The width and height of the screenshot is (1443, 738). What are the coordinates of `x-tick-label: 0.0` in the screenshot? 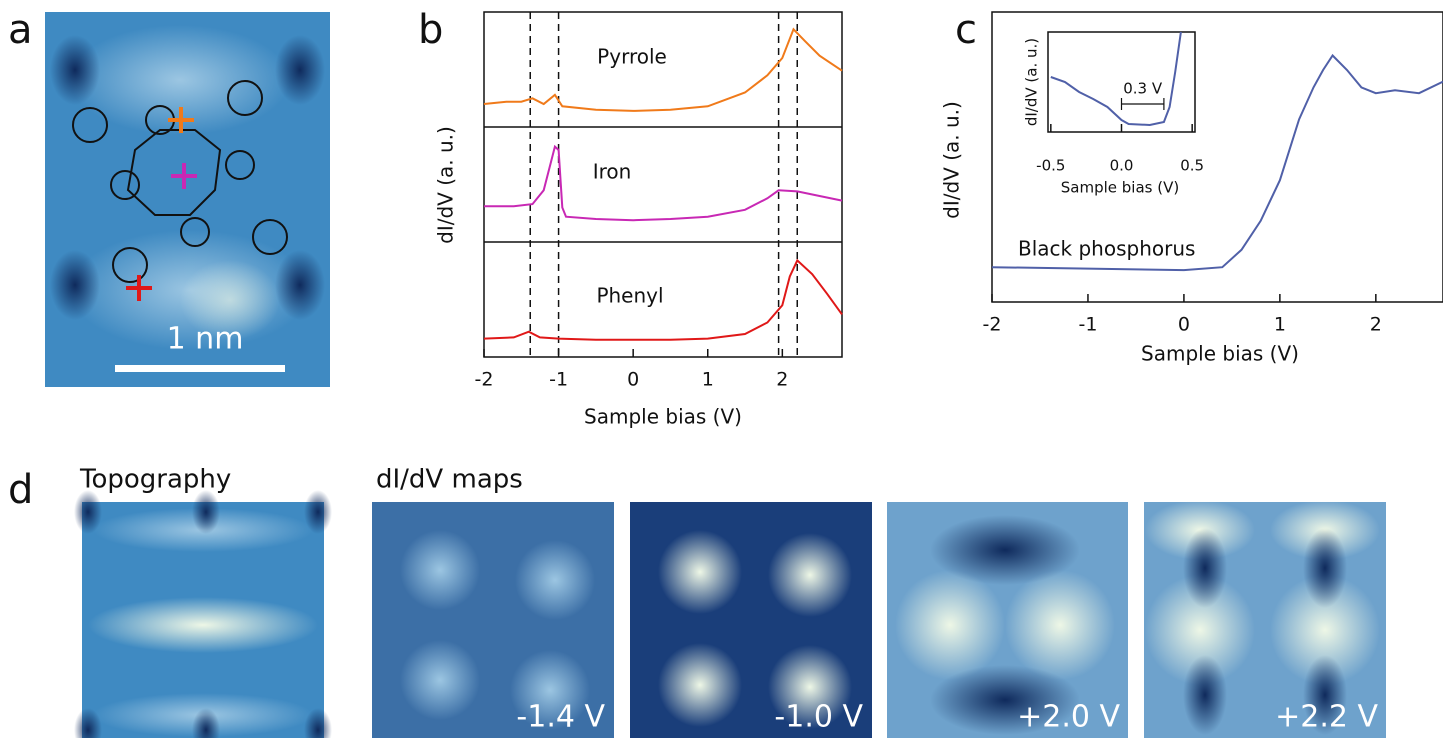 It's located at (1122, 166).